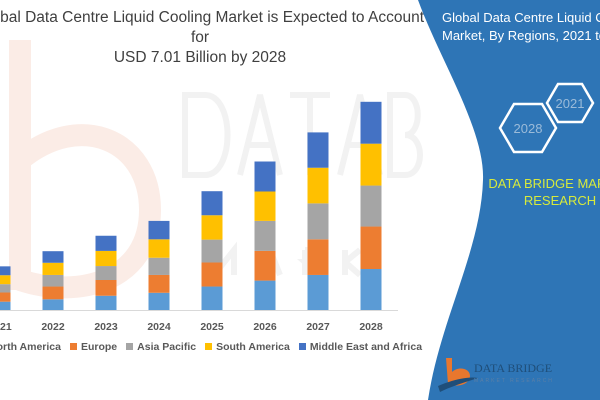 This screenshot has width=600, height=400. What do you see at coordinates (6, 327) in the screenshot?
I see `x-tick-label: 2021` at bounding box center [6, 327].